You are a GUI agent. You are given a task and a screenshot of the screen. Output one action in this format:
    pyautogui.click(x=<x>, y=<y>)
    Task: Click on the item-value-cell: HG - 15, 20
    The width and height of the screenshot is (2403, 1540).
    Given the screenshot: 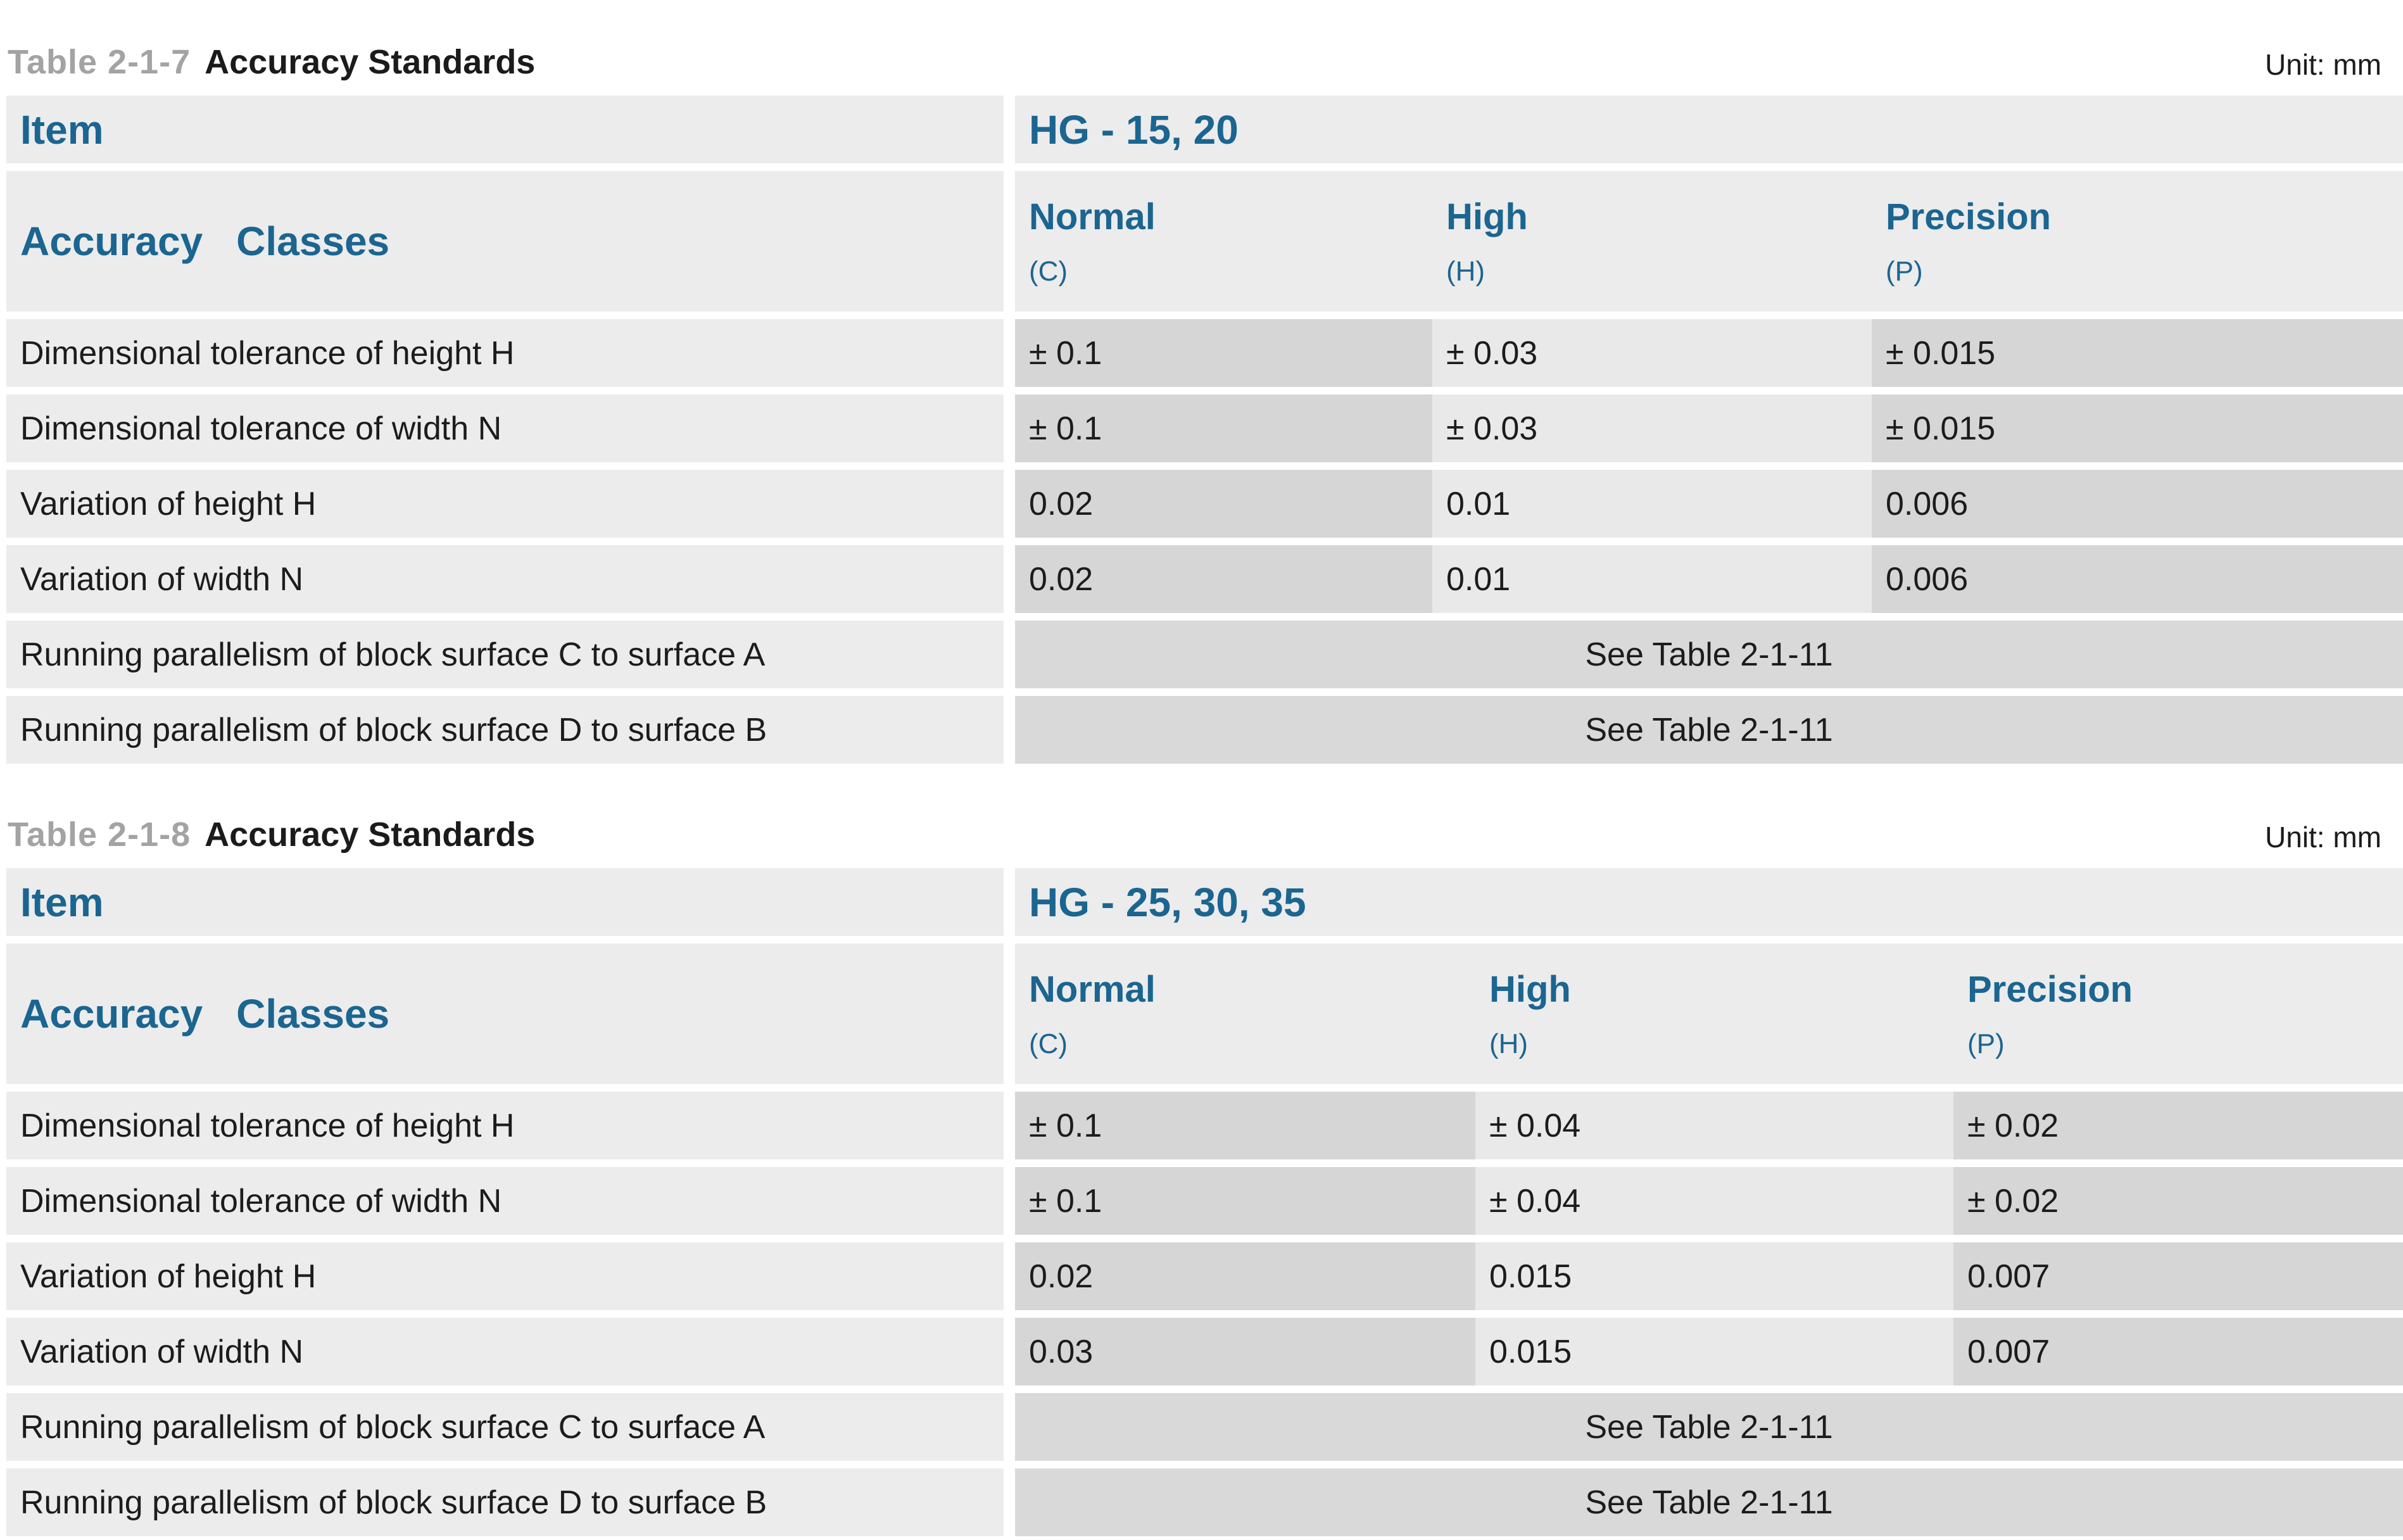 What is the action you would take?
    pyautogui.click(x=1709, y=130)
    